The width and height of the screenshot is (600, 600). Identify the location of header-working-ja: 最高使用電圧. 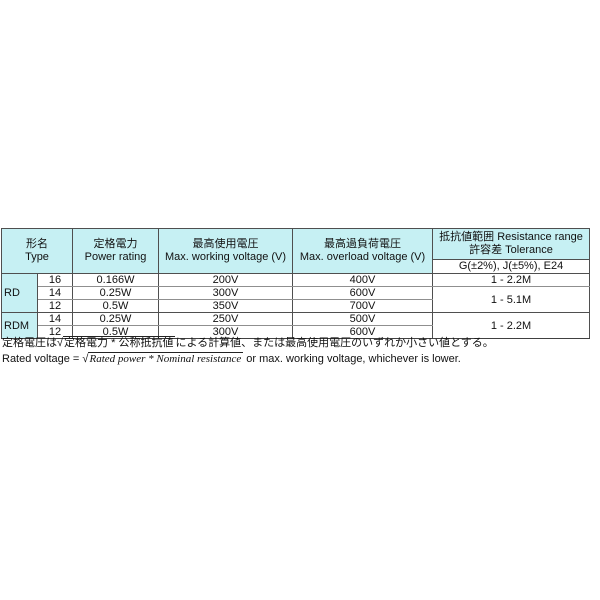
(225, 244).